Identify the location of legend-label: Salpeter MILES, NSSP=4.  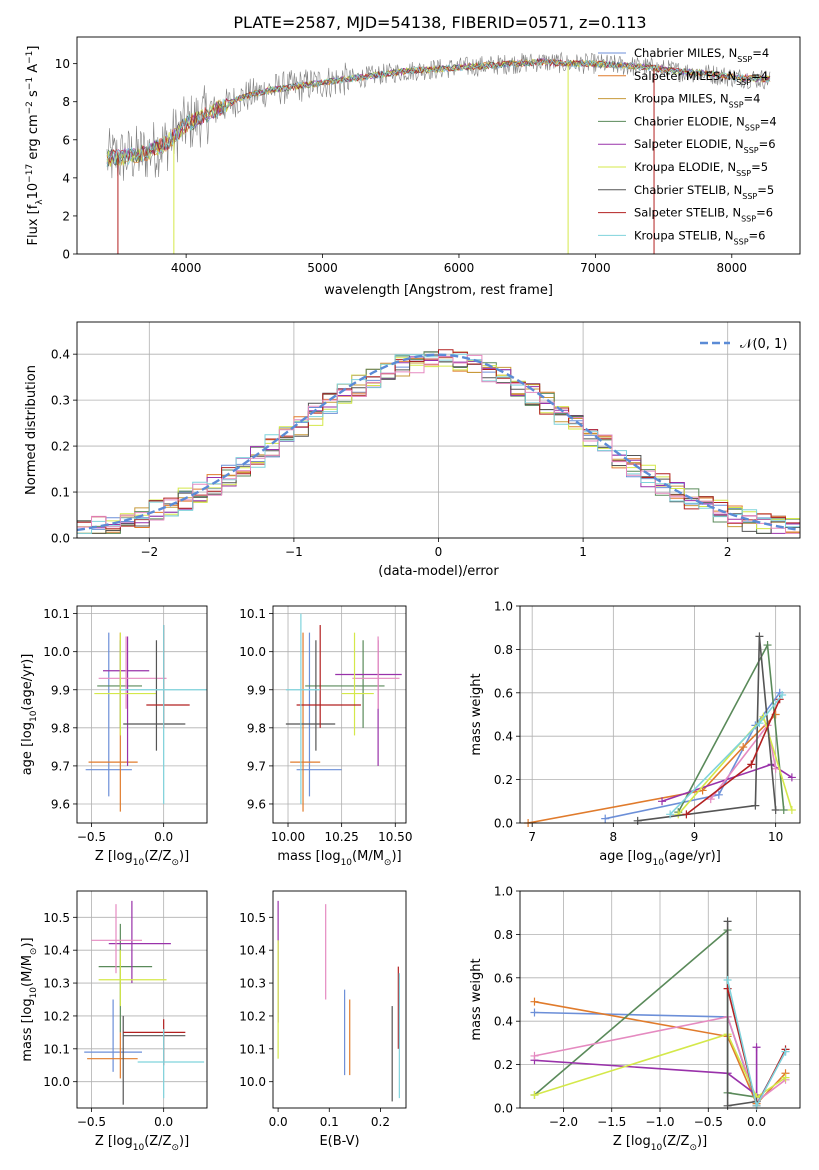
(701, 78).